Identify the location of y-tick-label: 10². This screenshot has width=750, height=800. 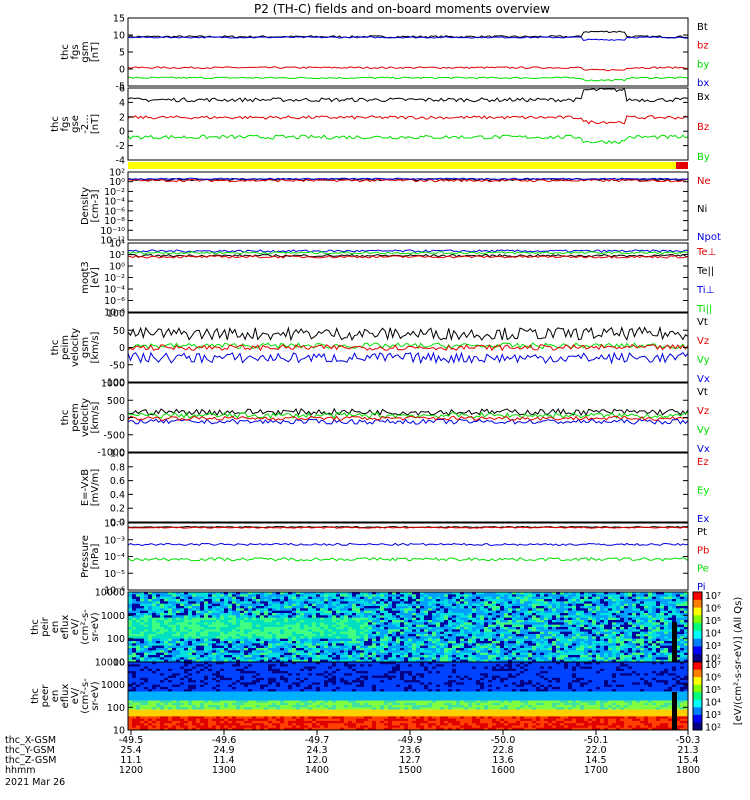
(117, 255).